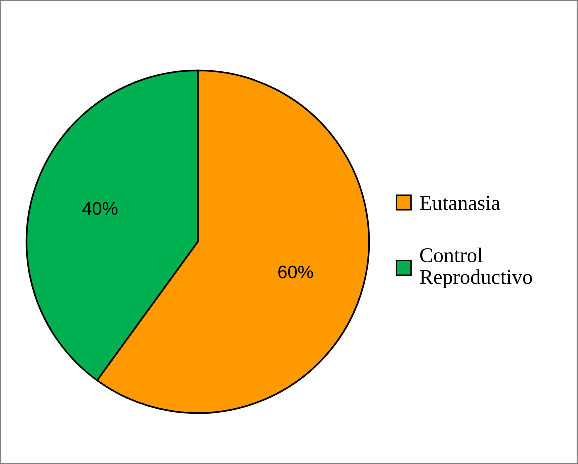  I want to click on data-label: 60%, so click(296, 272).